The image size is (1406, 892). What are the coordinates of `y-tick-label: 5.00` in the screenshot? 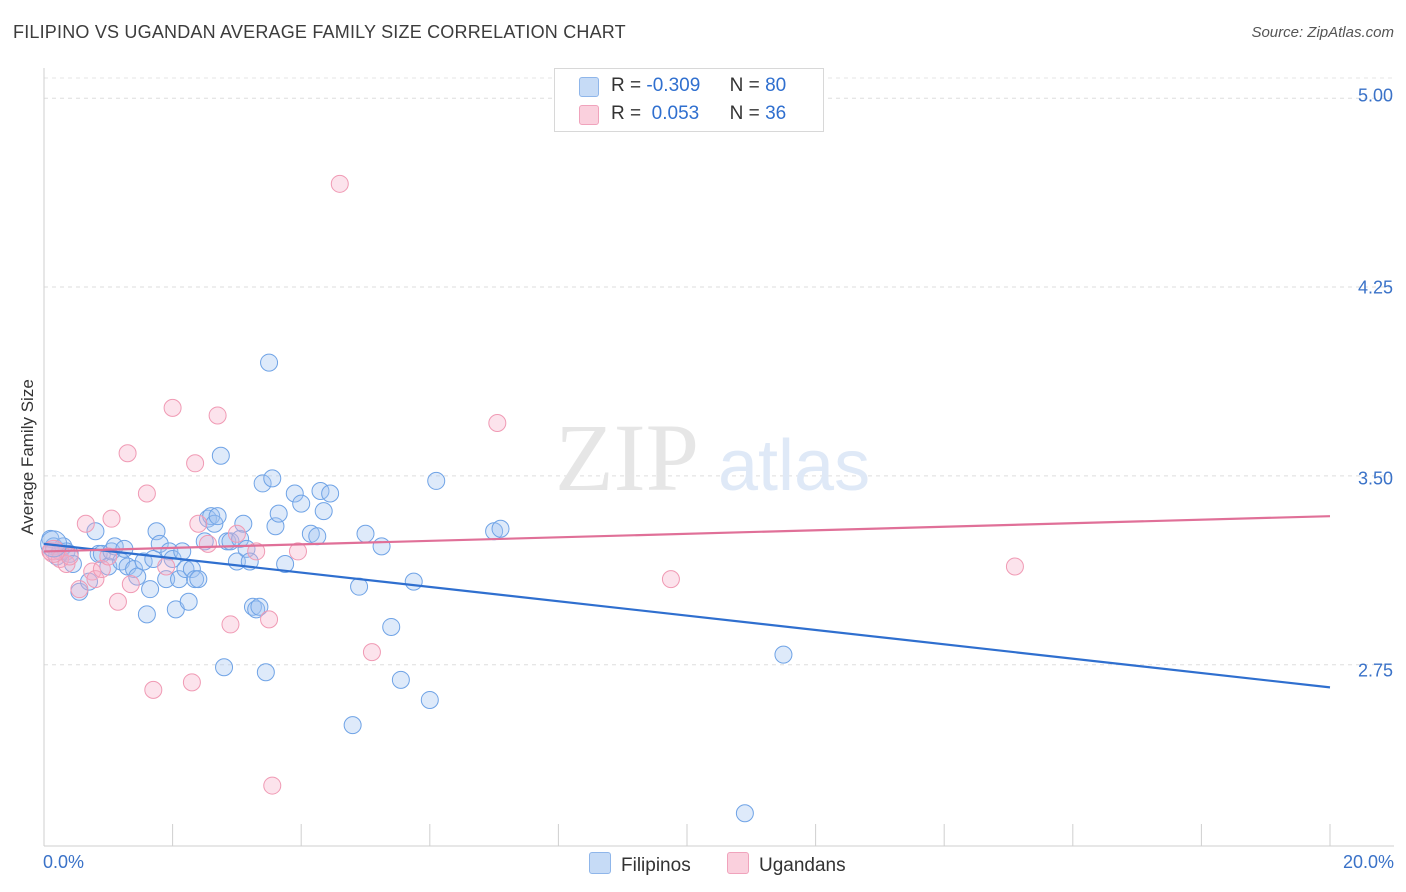 It's located at (1375, 95).